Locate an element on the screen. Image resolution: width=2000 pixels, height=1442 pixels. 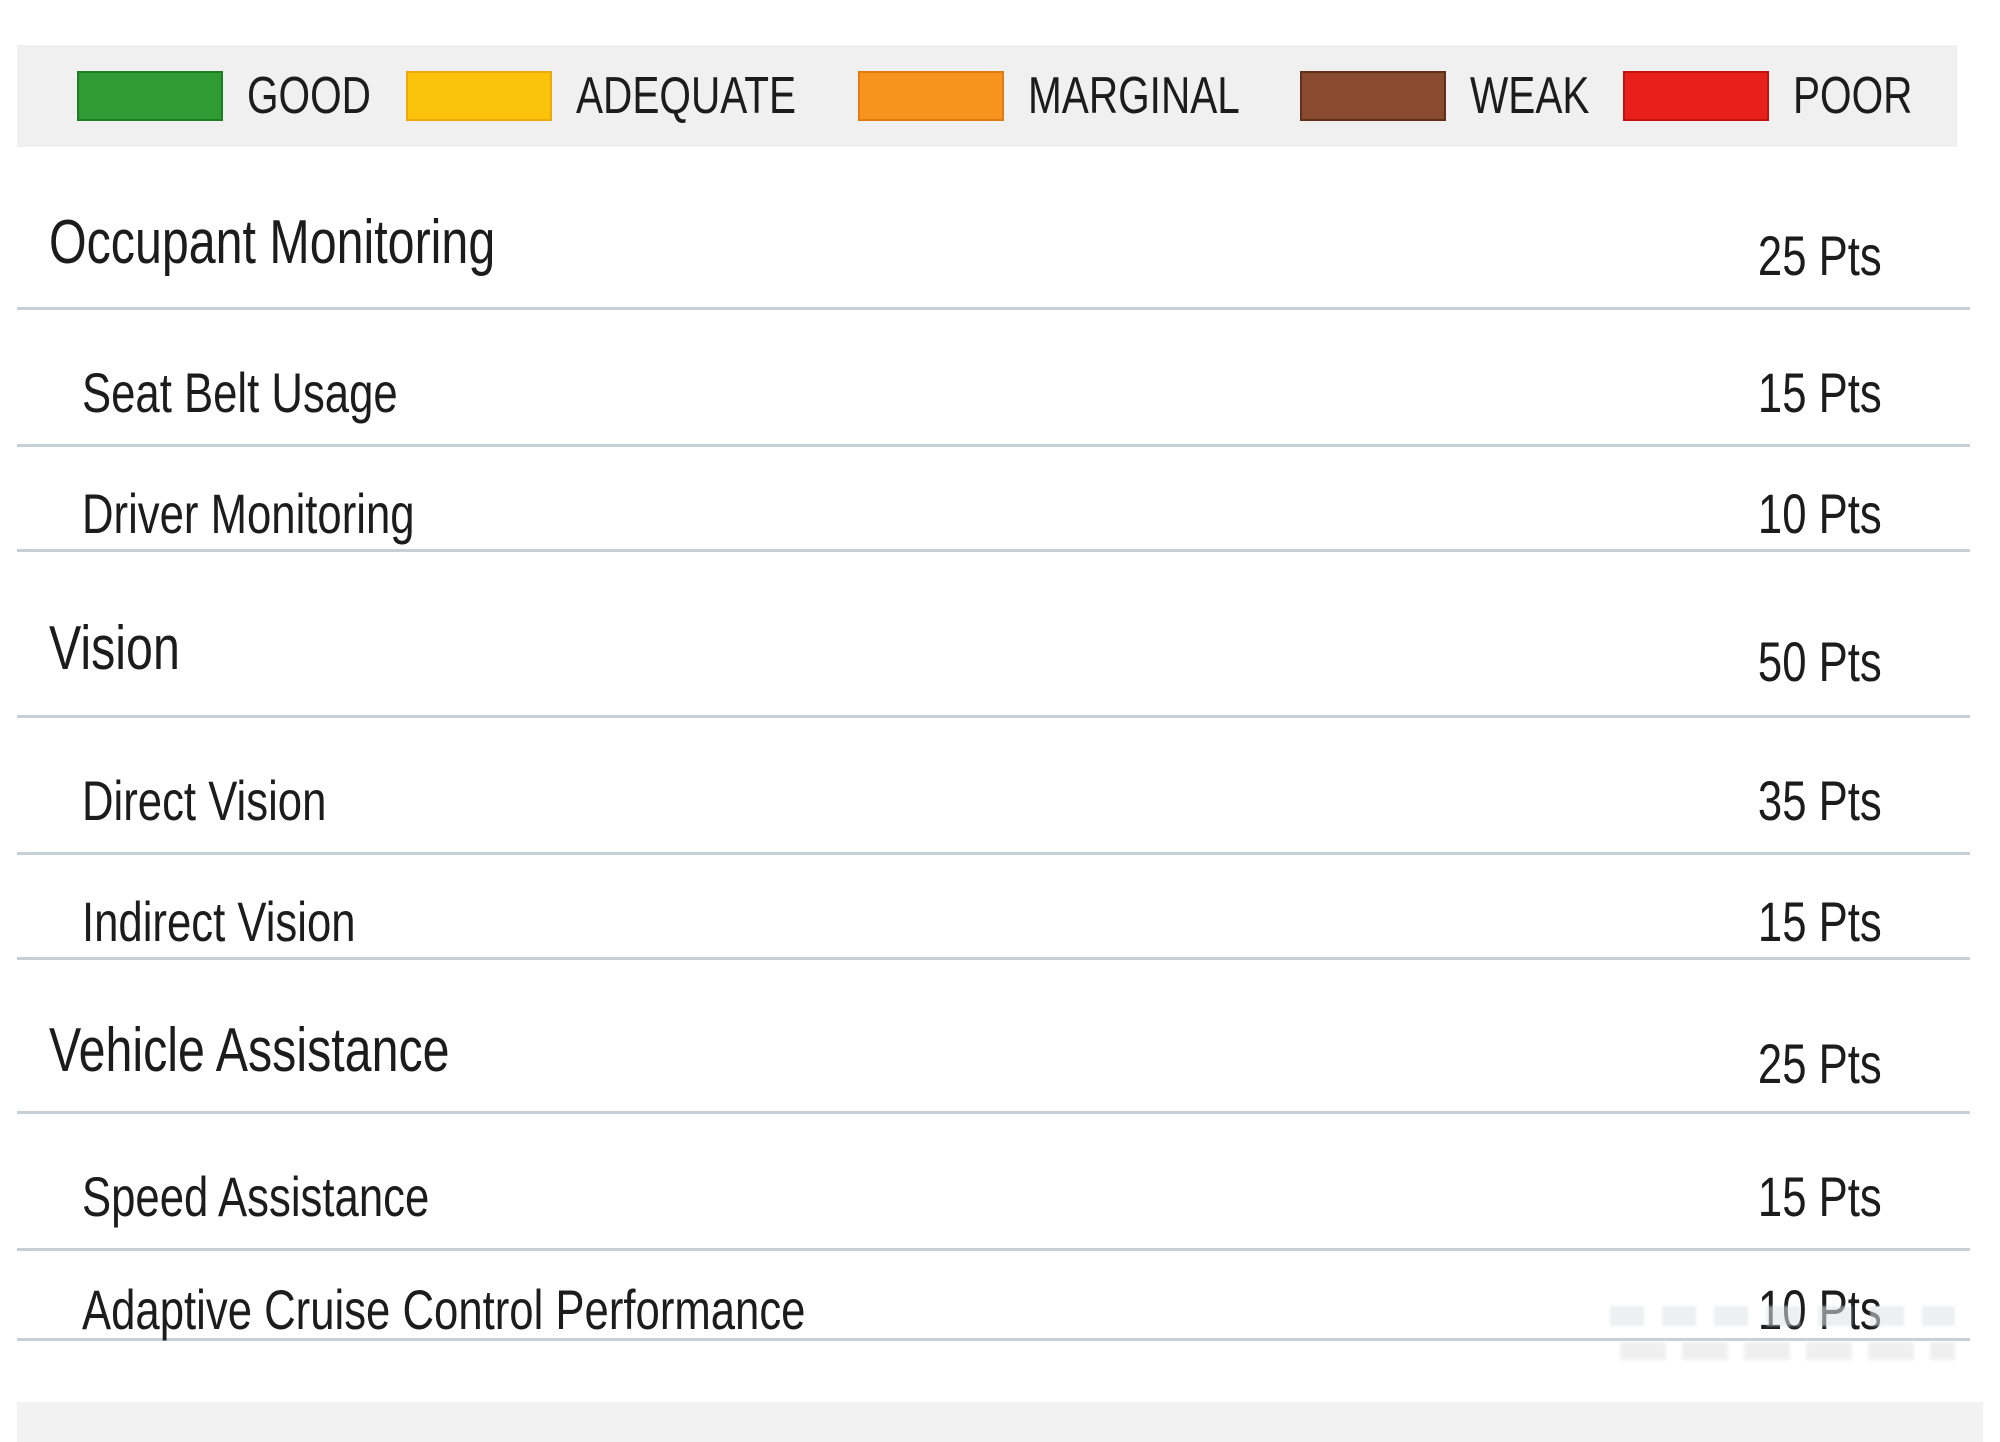
legend-label-weak: WEAK is located at coordinates (1529, 96).